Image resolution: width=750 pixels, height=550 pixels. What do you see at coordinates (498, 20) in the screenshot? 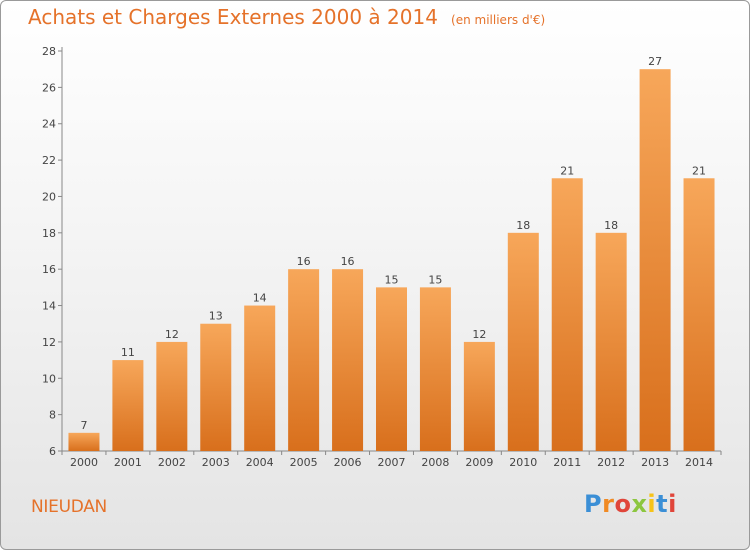
I see `chart-subtitle: (en milliers d'€)` at bounding box center [498, 20].